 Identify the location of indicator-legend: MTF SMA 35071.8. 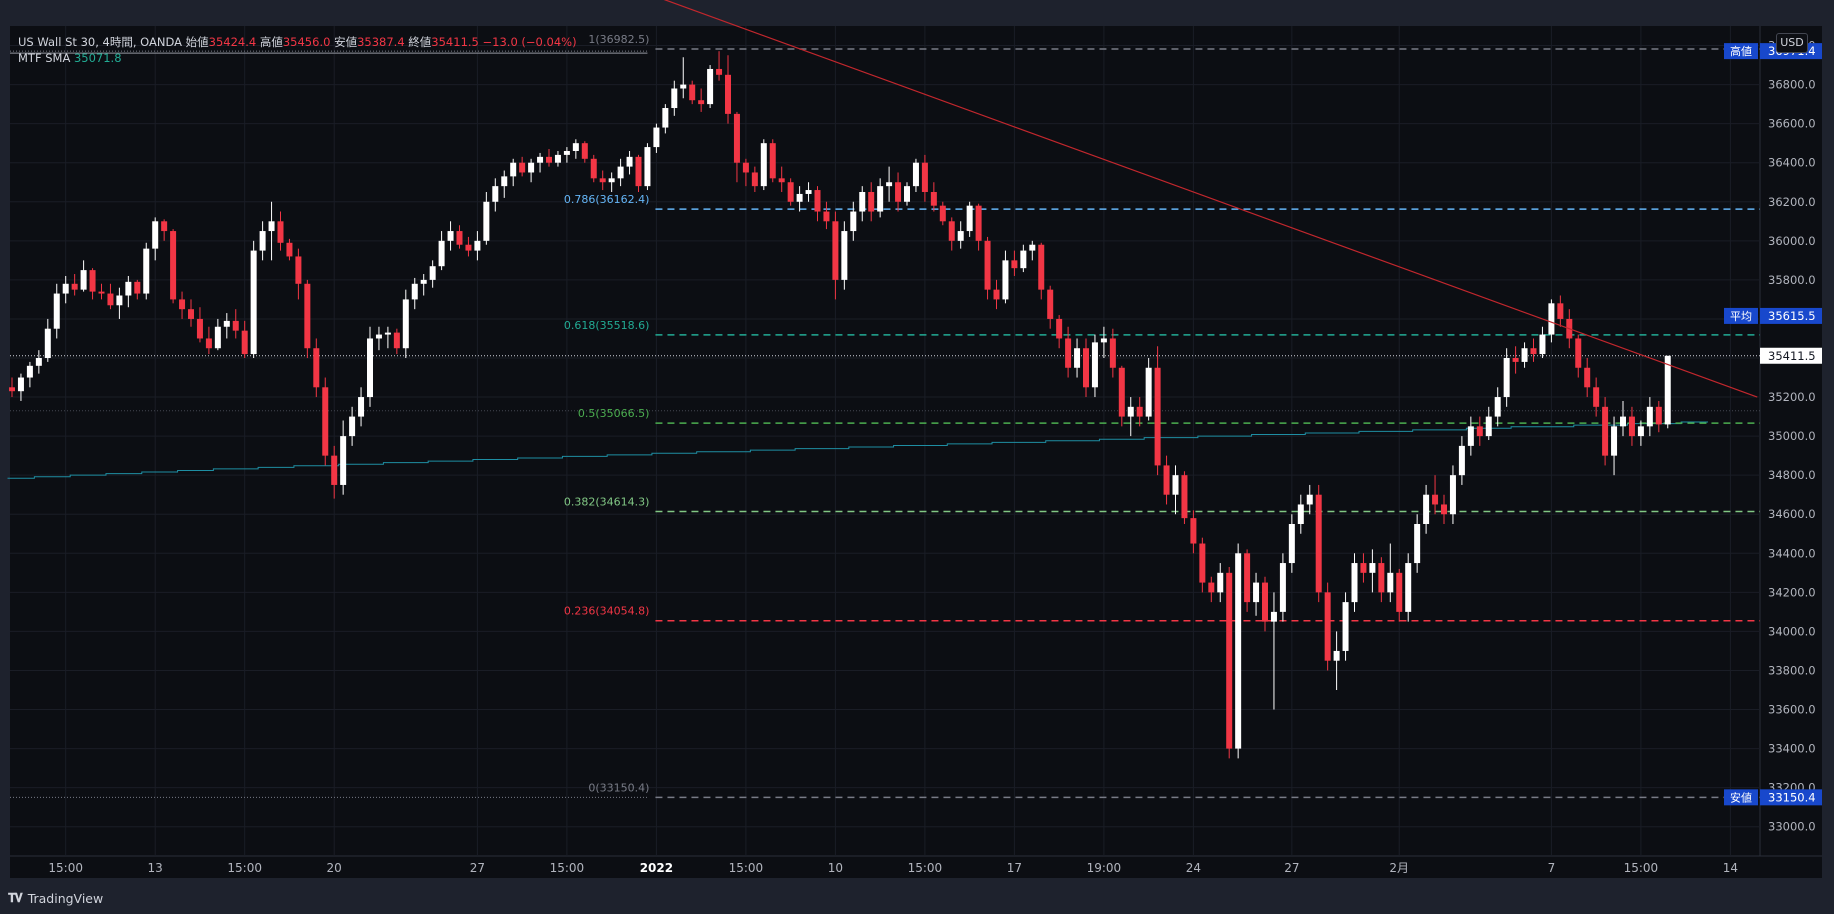
(70, 58).